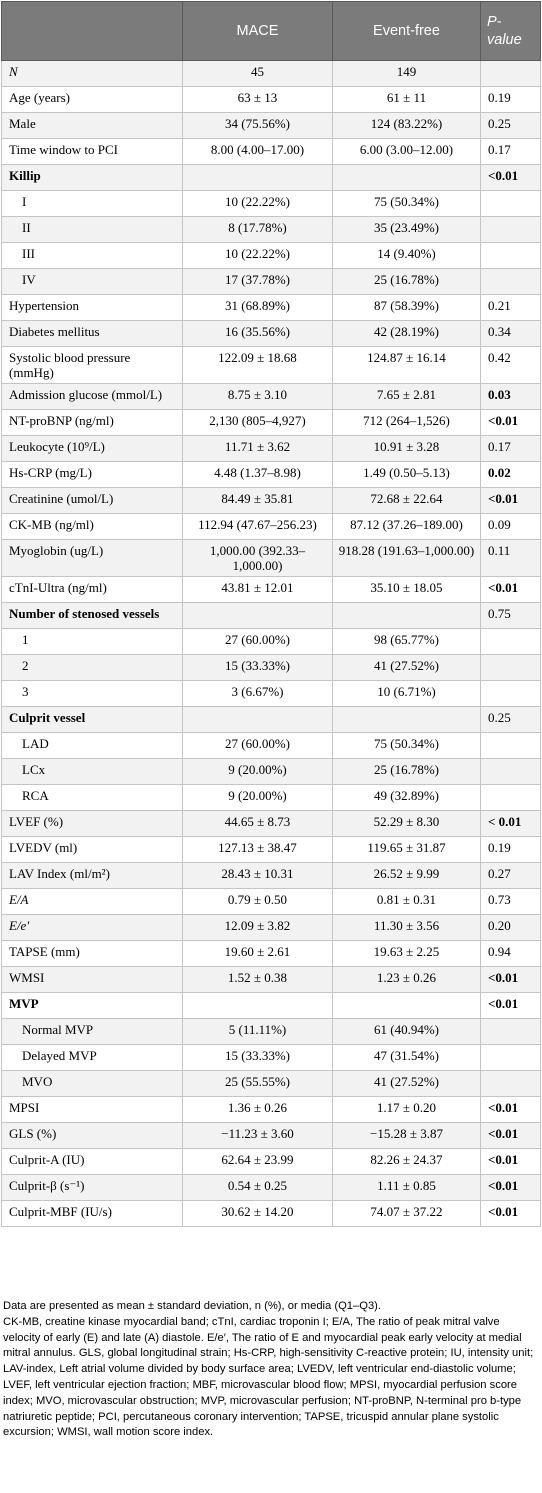 The width and height of the screenshot is (542, 1493). What do you see at coordinates (510, 31) in the screenshot?
I see `header-p-value: P-value` at bounding box center [510, 31].